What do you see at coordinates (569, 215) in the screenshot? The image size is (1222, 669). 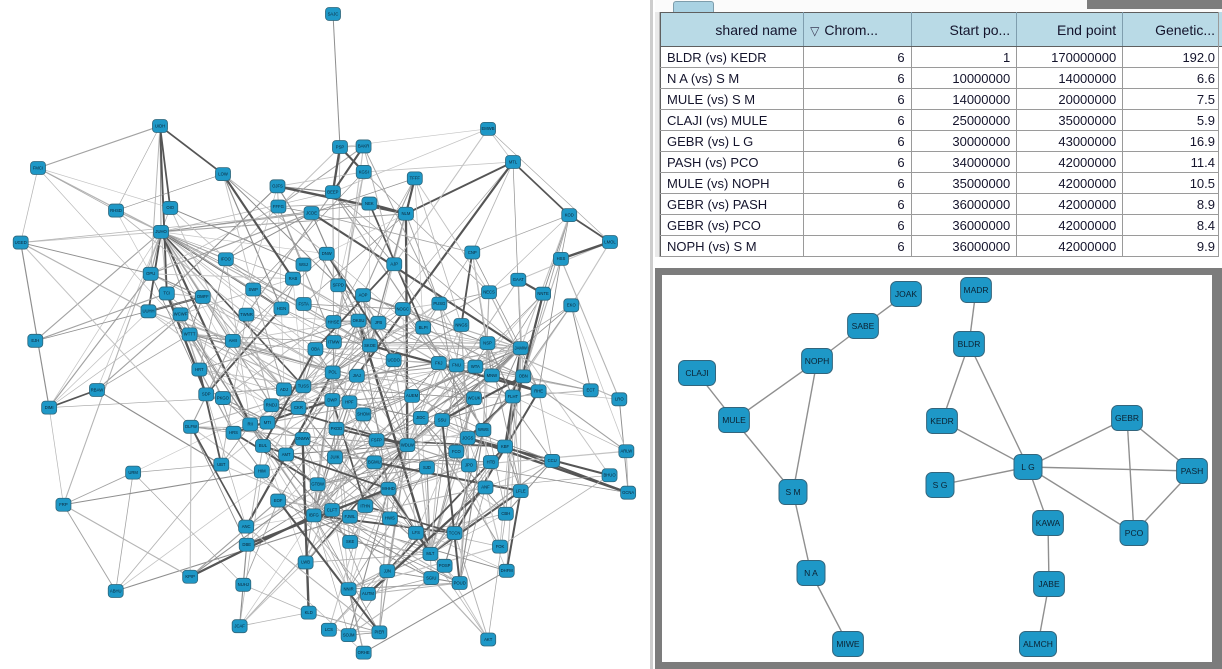 I see `network-node: KOD` at bounding box center [569, 215].